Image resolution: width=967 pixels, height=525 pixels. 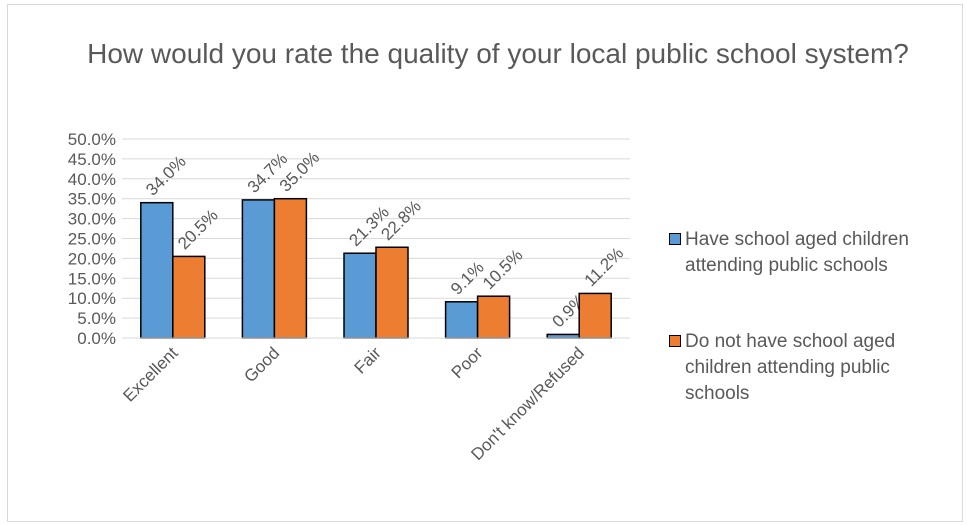 I want to click on legend-line: children attending public, so click(x=787, y=367).